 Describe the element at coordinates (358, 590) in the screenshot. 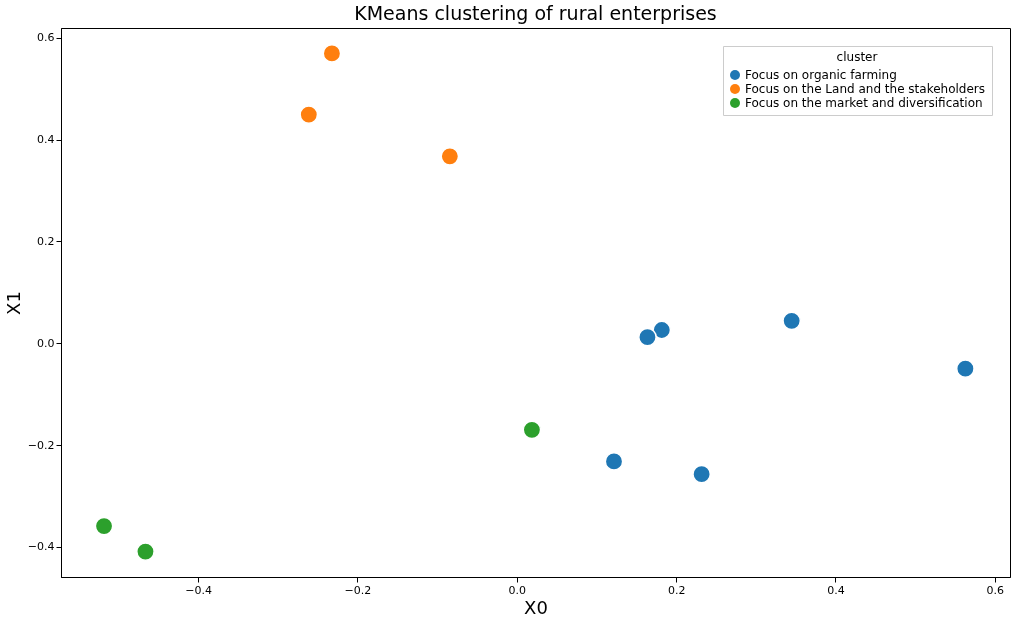

I see `x-tick-label: −0.2` at that location.